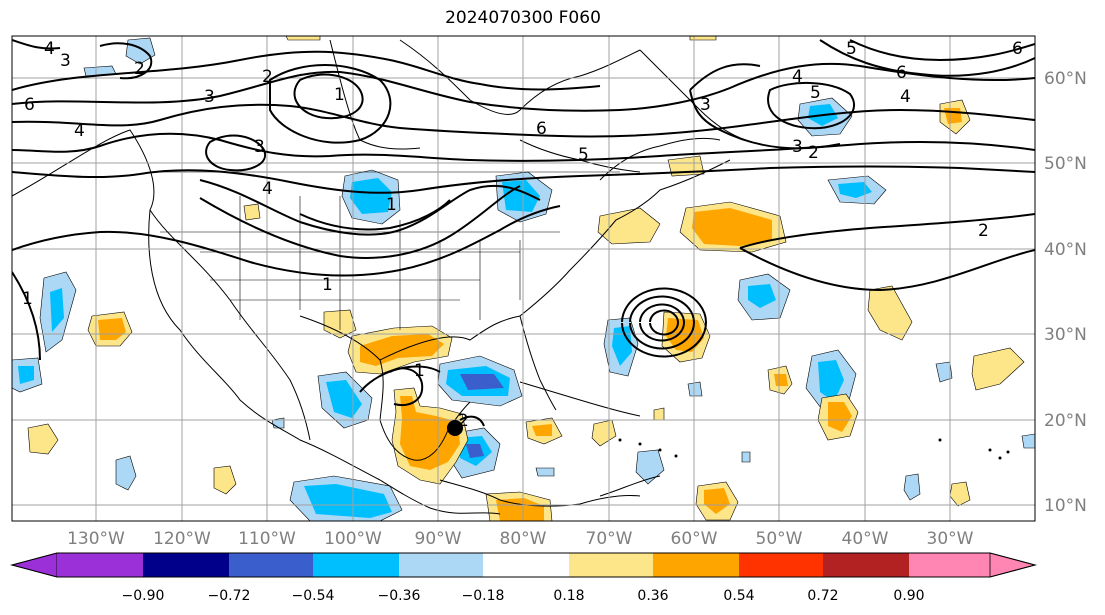 This screenshot has width=1105, height=615. Describe the element at coordinates (1065, 335) in the screenshot. I see `lat-label: 30°N` at that location.